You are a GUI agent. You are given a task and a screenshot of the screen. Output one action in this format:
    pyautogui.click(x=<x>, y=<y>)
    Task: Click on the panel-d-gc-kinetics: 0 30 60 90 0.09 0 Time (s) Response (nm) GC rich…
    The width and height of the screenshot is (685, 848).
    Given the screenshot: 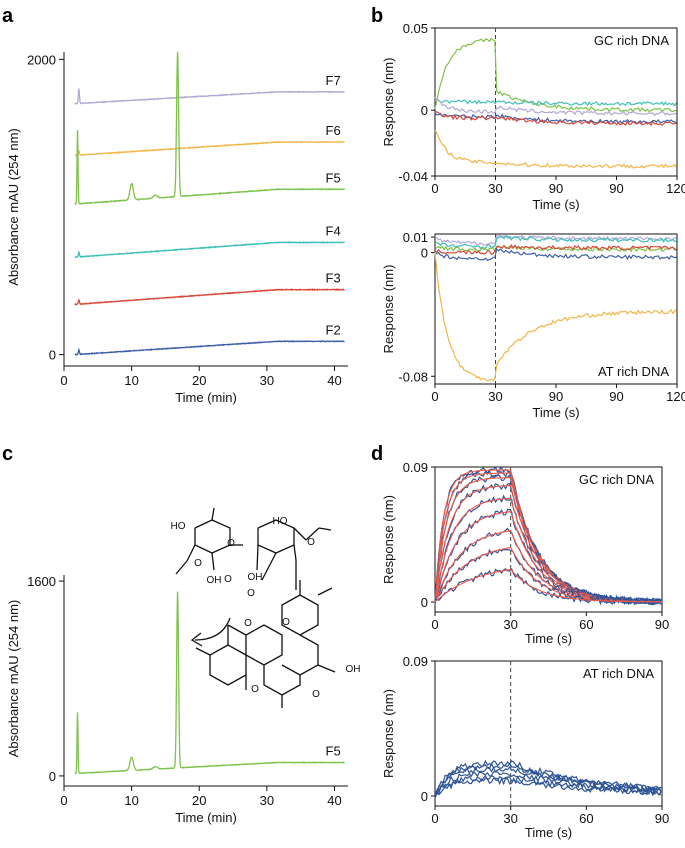 What is the action you would take?
    pyautogui.click(x=525, y=553)
    